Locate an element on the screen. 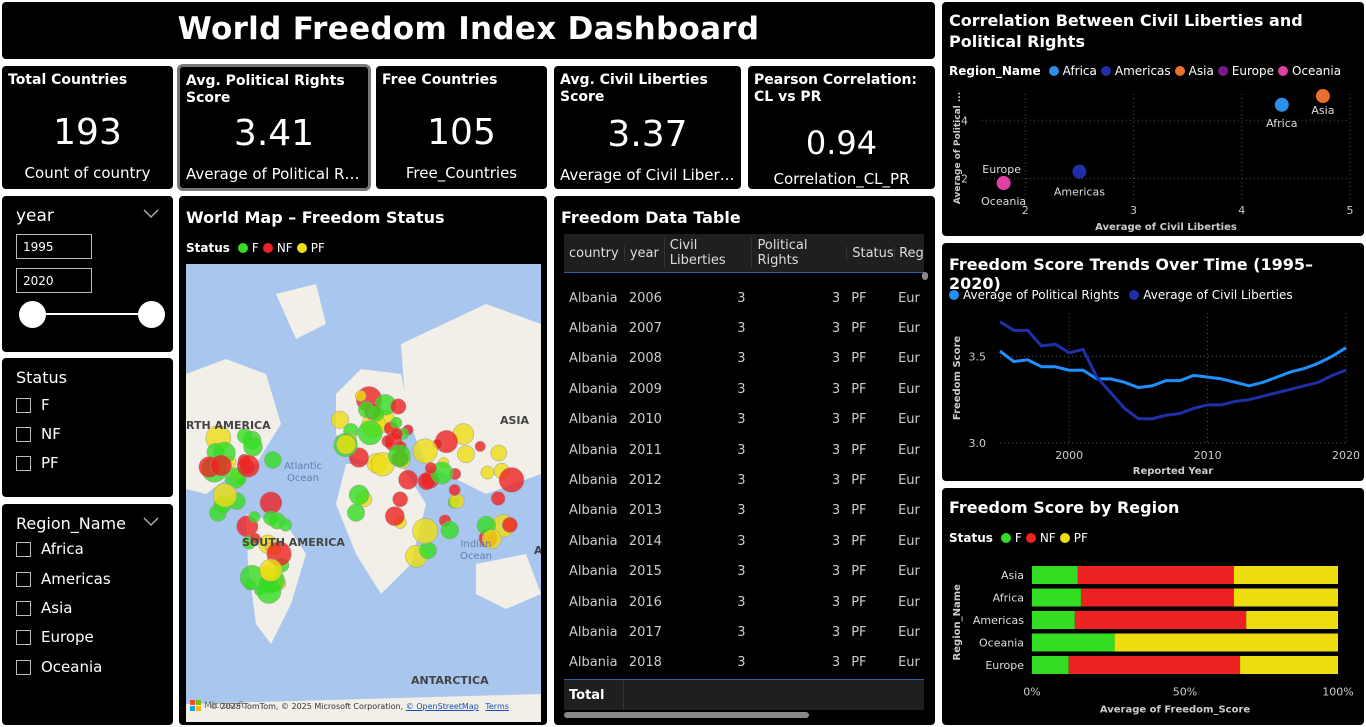 Image resolution: width=1366 pixels, height=727 pixels. table-row: Albania 2018 3 3 PF Eur is located at coordinates (744, 663).